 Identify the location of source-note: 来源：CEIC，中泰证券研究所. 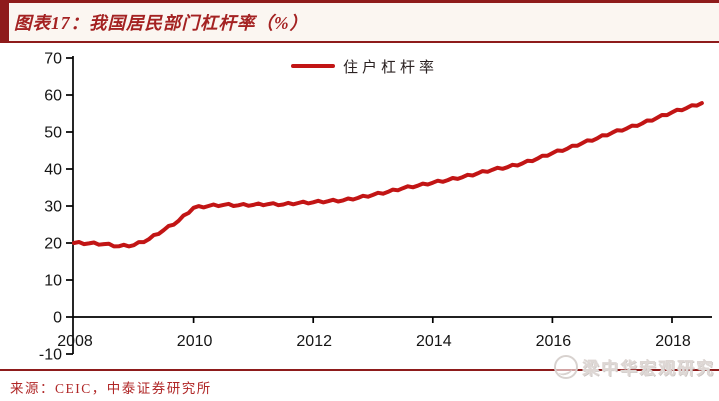
(111, 388).